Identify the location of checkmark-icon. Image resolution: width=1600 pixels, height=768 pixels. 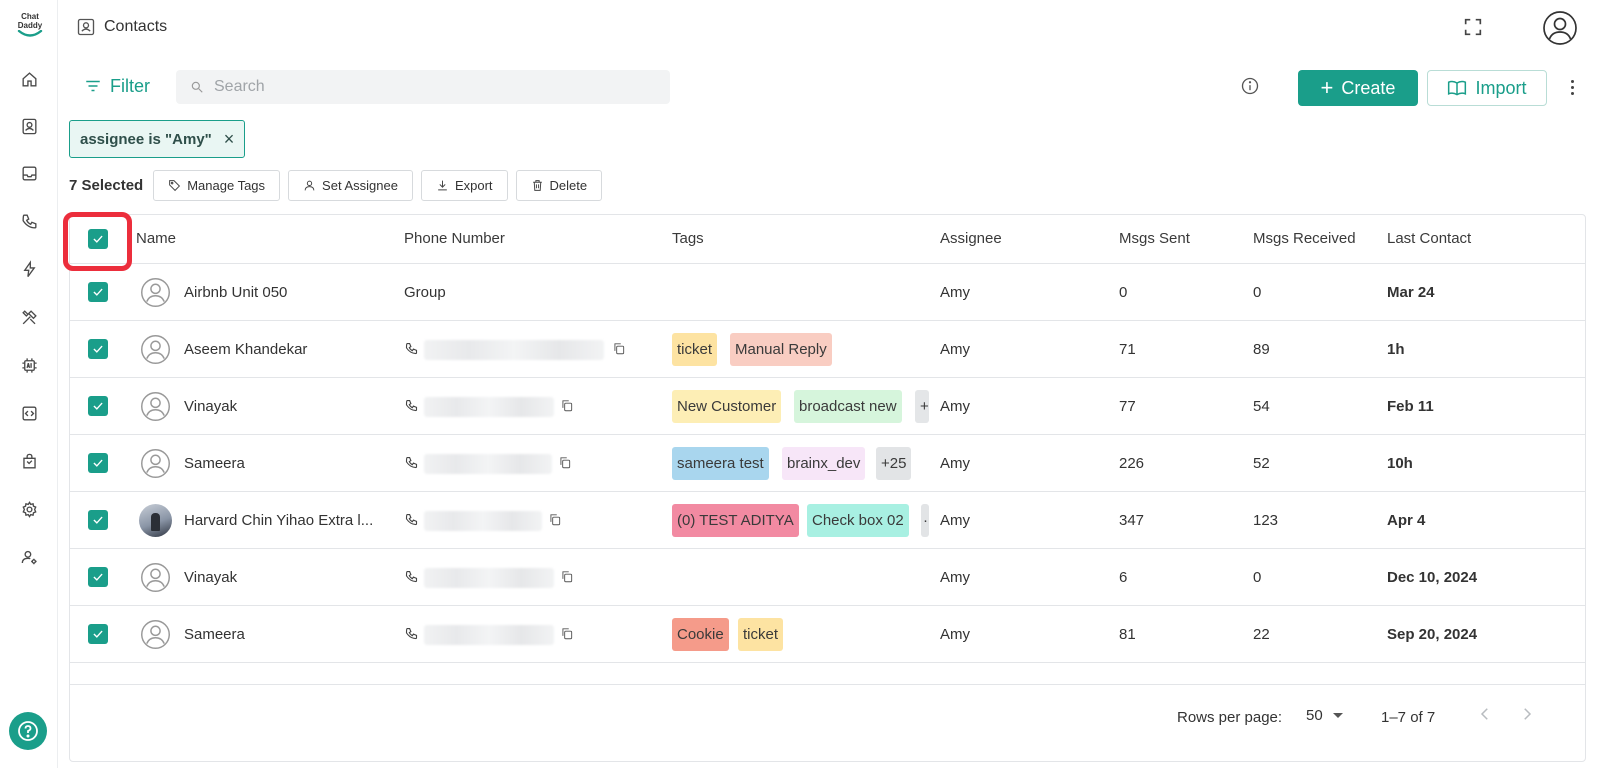
(98, 634).